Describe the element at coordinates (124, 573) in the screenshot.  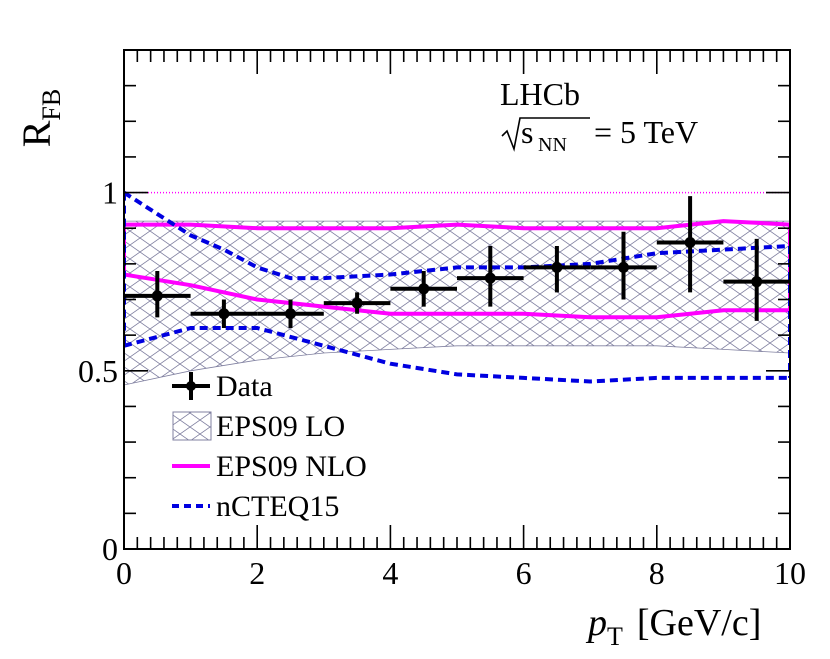
I see `x-tick-label: 0` at that location.